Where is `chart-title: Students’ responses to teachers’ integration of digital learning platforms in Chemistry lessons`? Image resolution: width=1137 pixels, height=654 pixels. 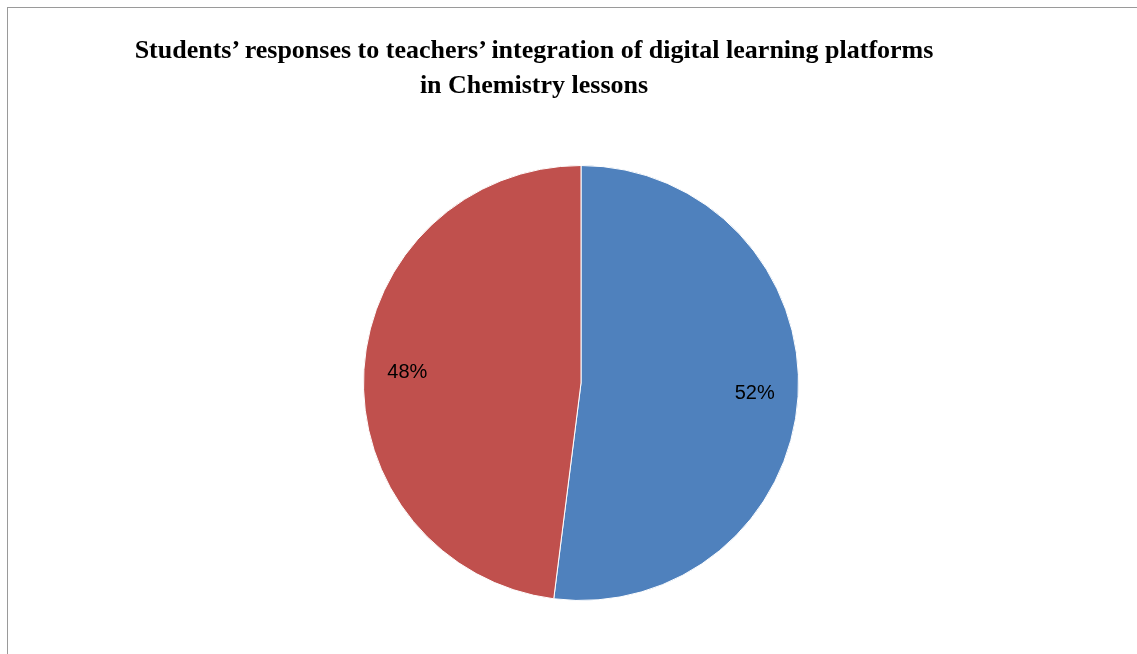 chart-title: Students’ responses to teachers’ integration of digital learning platforms in Chemistry lessons is located at coordinates (534, 67).